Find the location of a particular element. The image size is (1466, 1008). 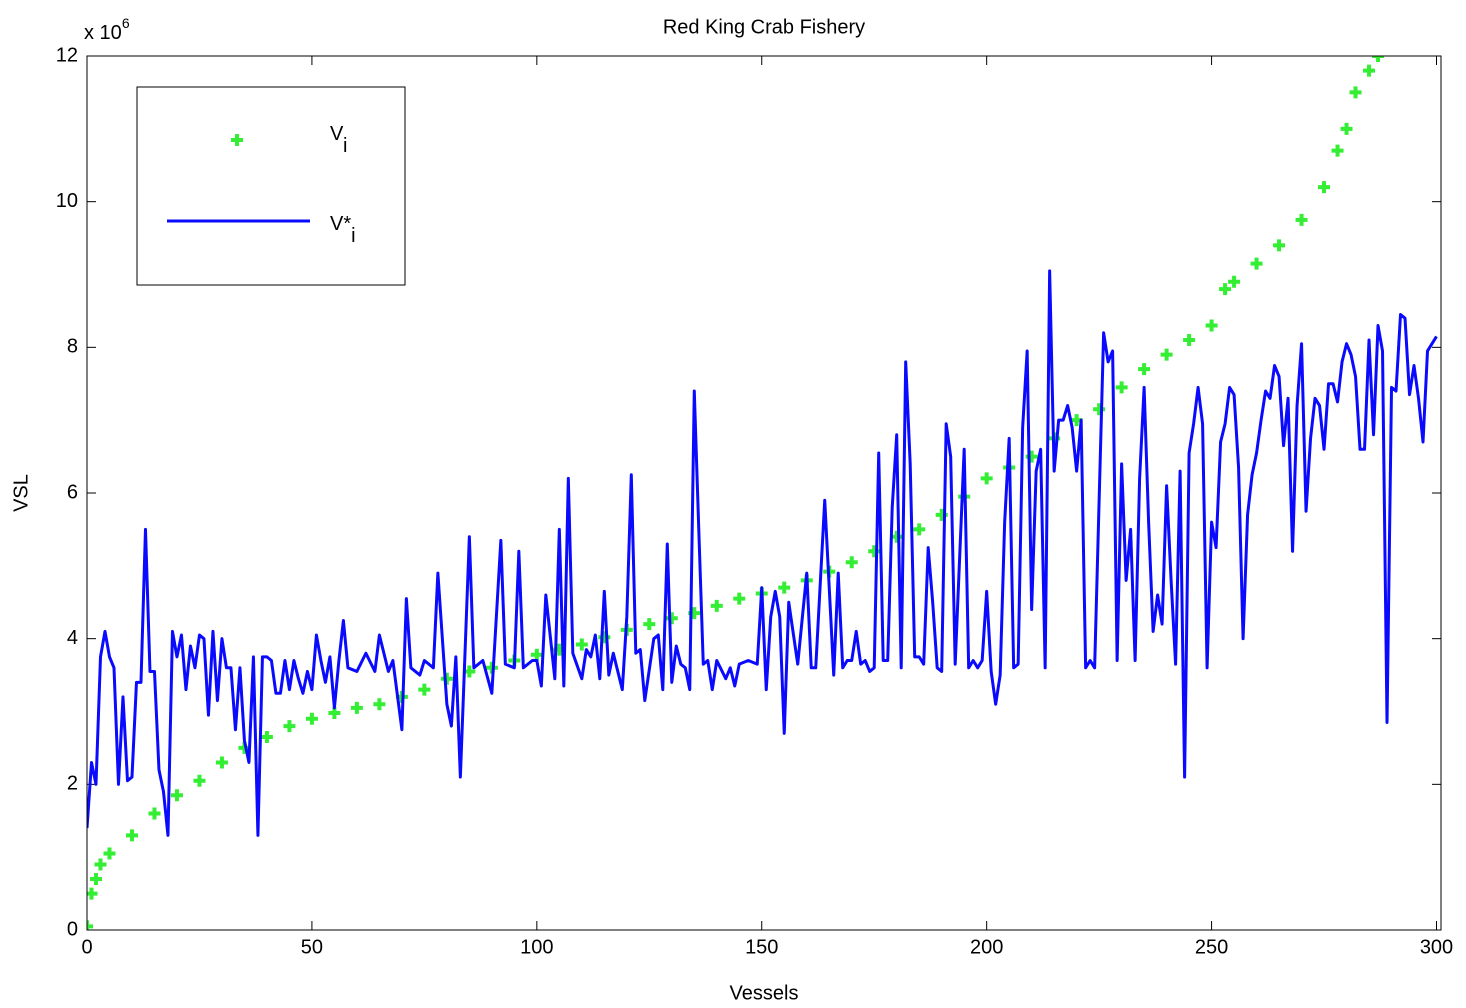

legend-label: Vi is located at coordinates (338, 140).